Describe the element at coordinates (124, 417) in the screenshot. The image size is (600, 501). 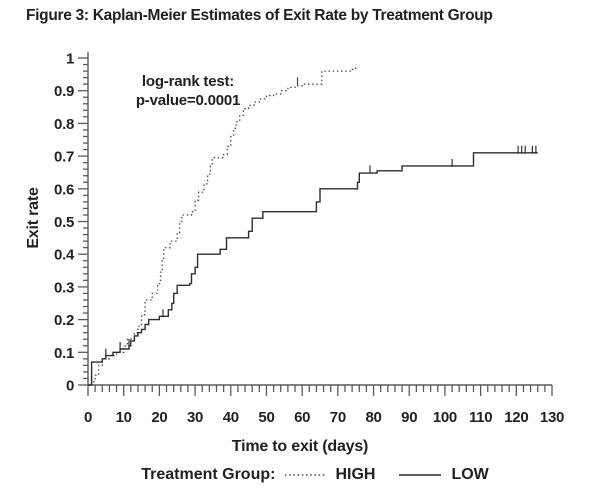
I see `svg-text: 10` at that location.